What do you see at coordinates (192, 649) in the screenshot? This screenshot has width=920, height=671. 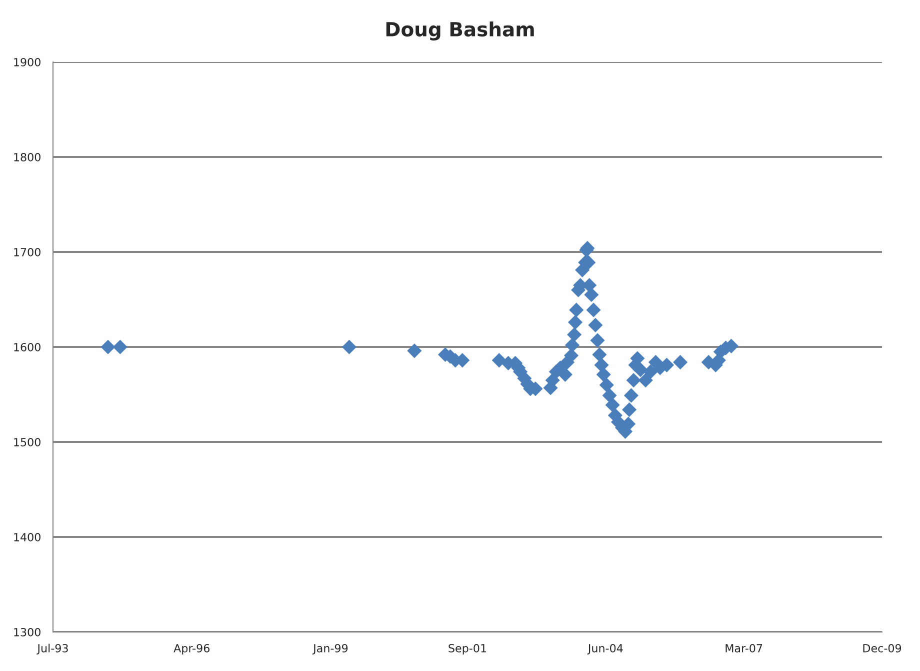 I see `x-tick-label: Apr-96` at bounding box center [192, 649].